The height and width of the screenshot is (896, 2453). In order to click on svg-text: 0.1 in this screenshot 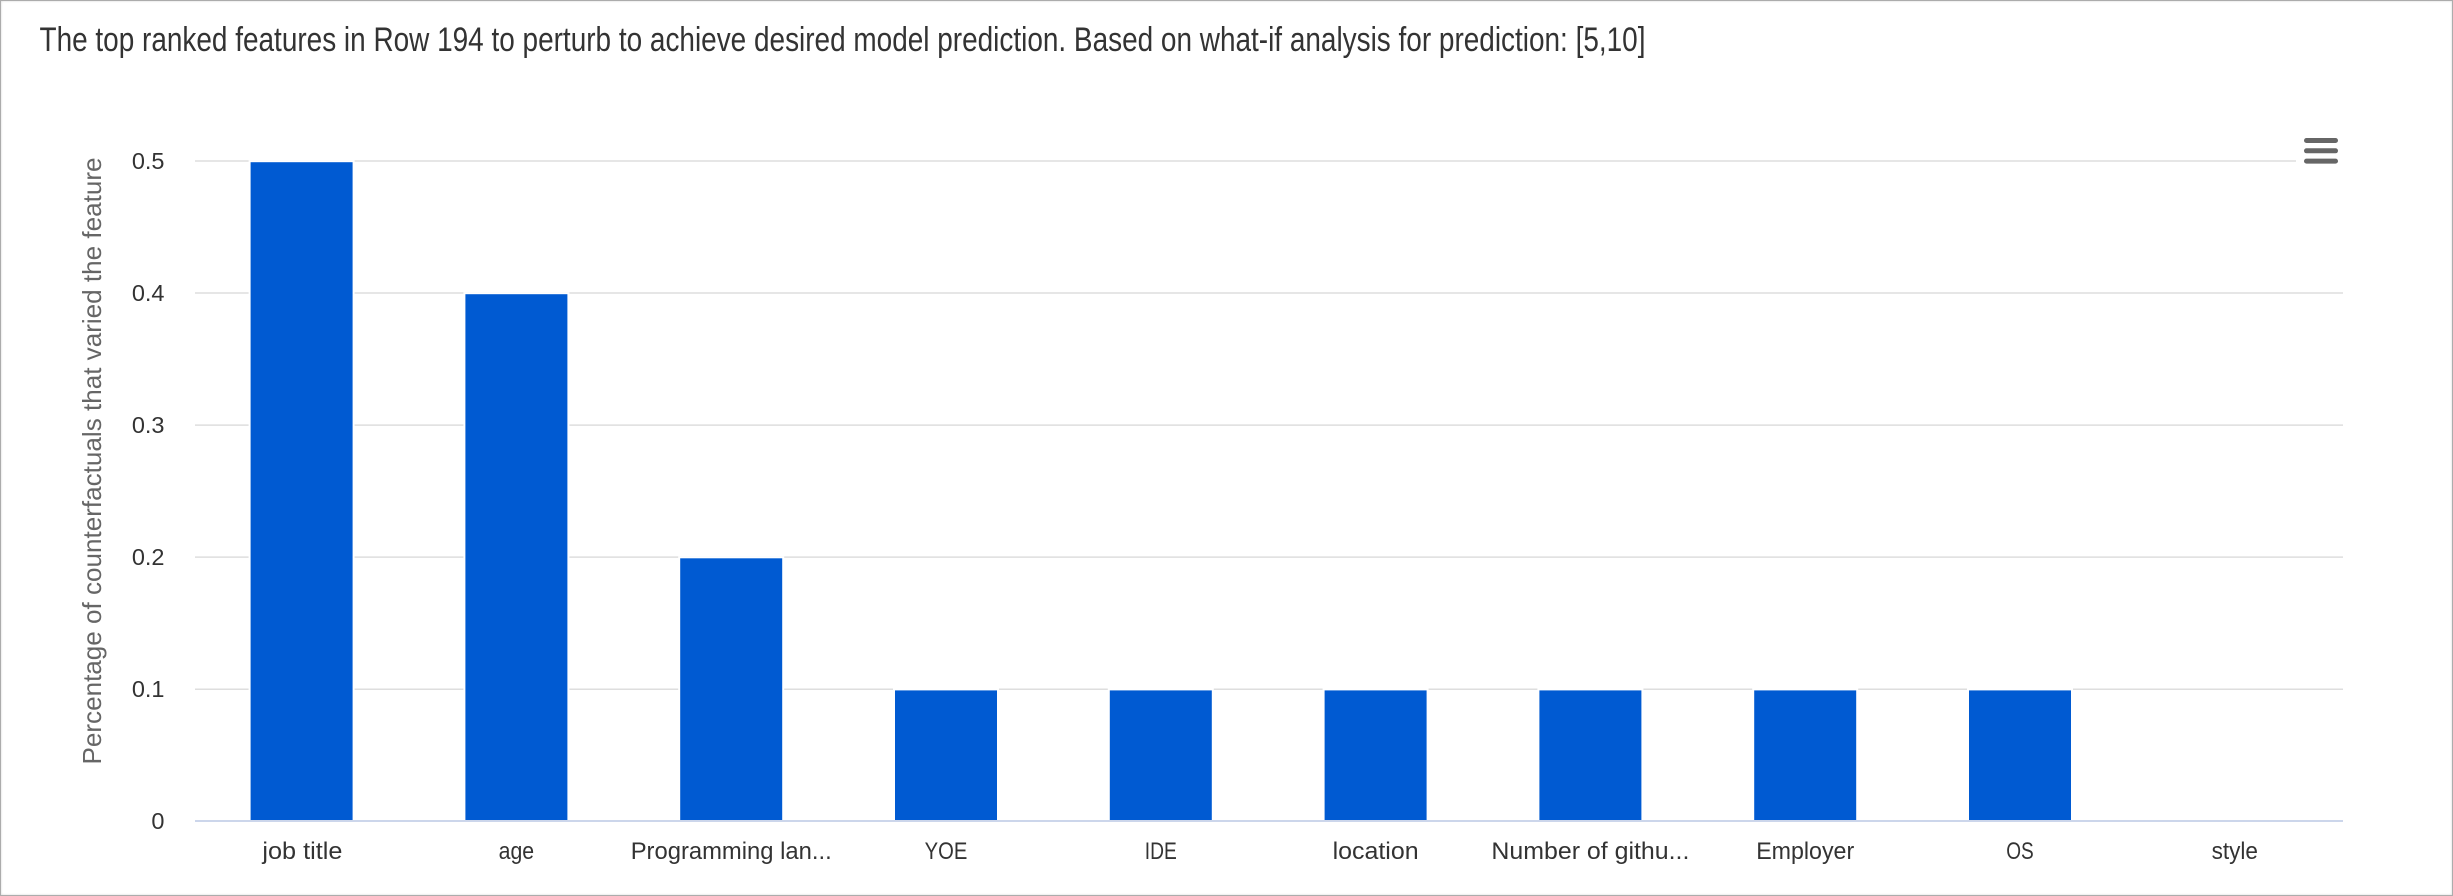, I will do `click(148, 689)`.